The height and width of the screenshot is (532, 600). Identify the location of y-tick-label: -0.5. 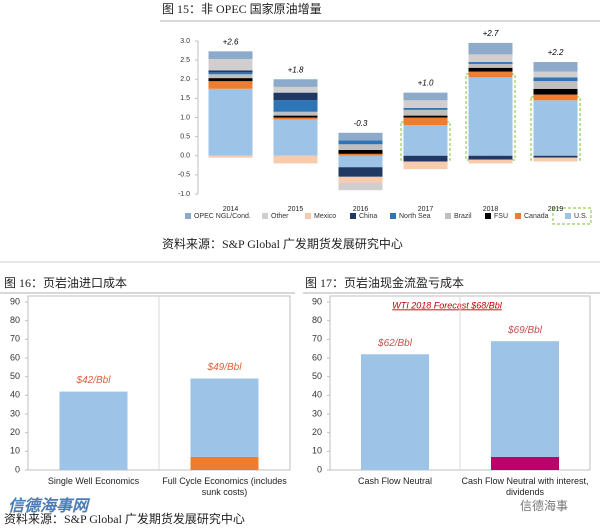
(184, 175).